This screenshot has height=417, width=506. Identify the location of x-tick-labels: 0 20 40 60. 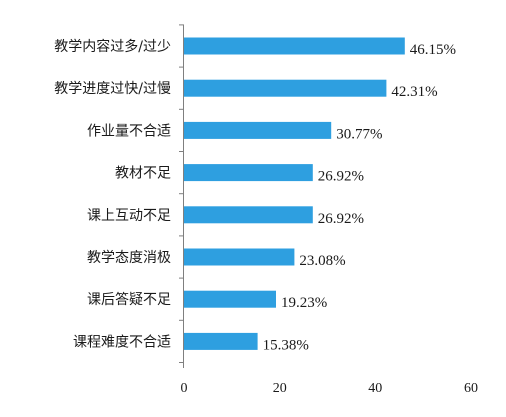
(330, 388).